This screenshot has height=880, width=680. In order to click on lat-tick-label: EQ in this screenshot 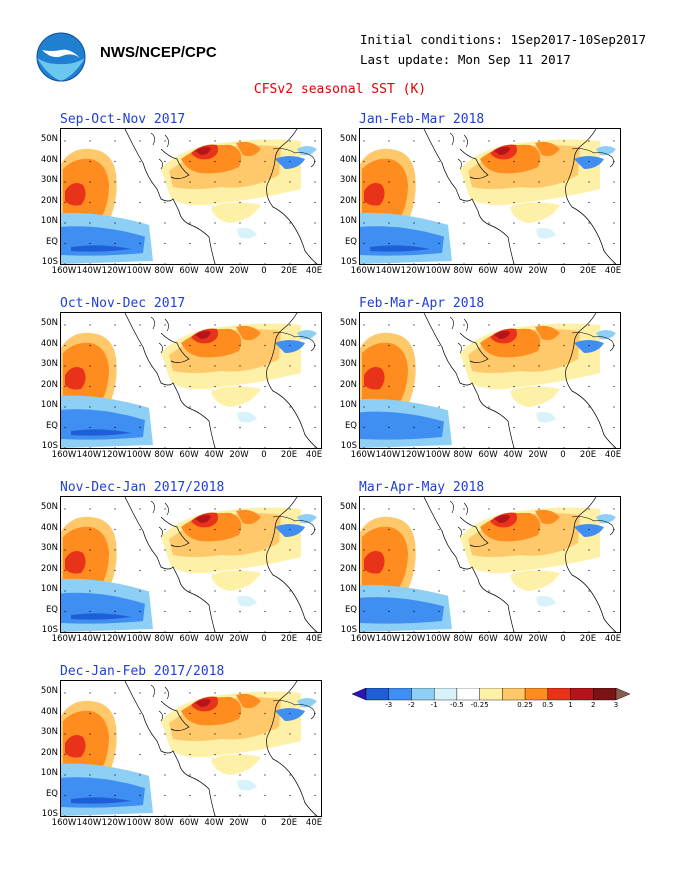, I will do `click(51, 793)`.